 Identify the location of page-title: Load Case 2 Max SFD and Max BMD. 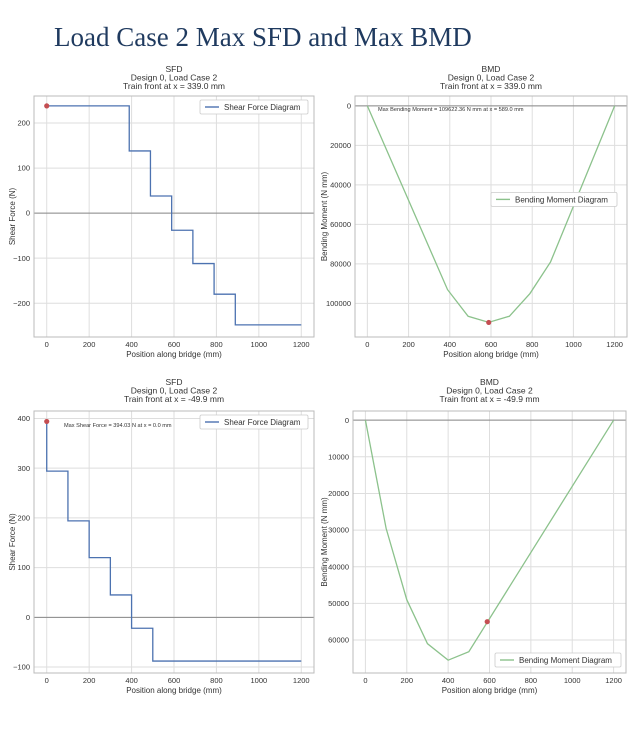
(263, 37).